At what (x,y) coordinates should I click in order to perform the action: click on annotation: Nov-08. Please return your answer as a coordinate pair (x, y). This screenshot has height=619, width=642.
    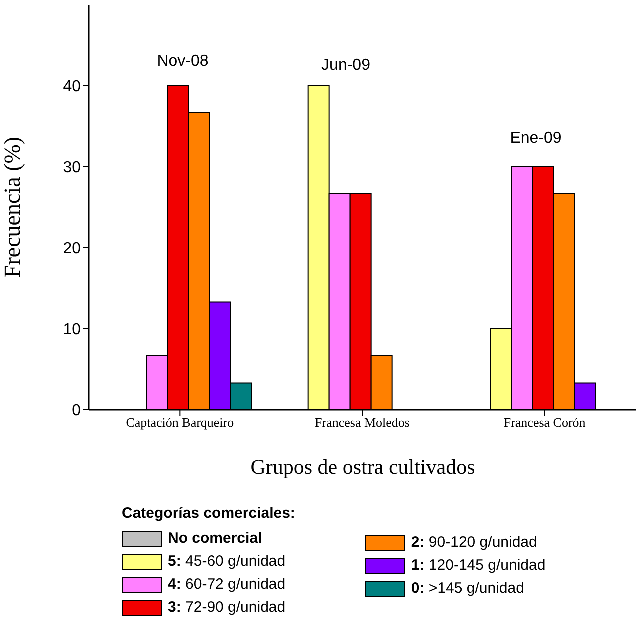
    Looking at the image, I should click on (183, 62).